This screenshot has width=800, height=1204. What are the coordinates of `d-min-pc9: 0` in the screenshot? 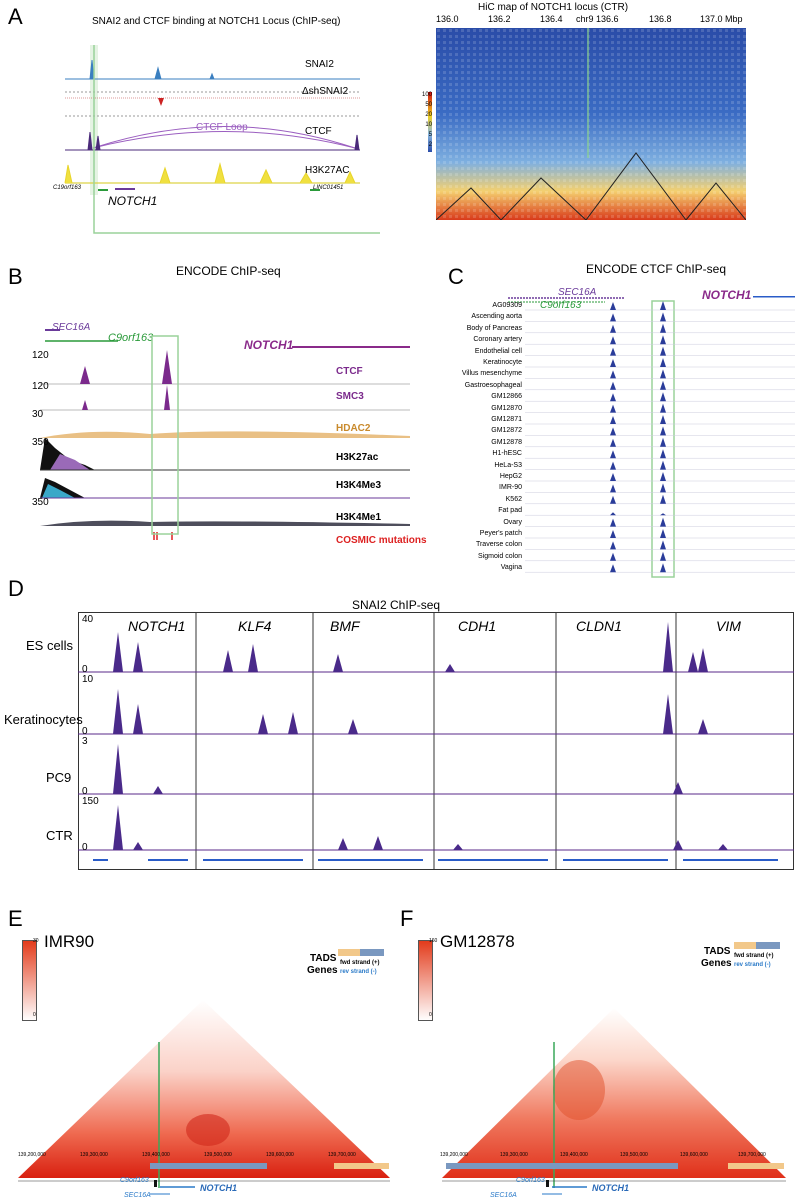 It's located at (85, 791).